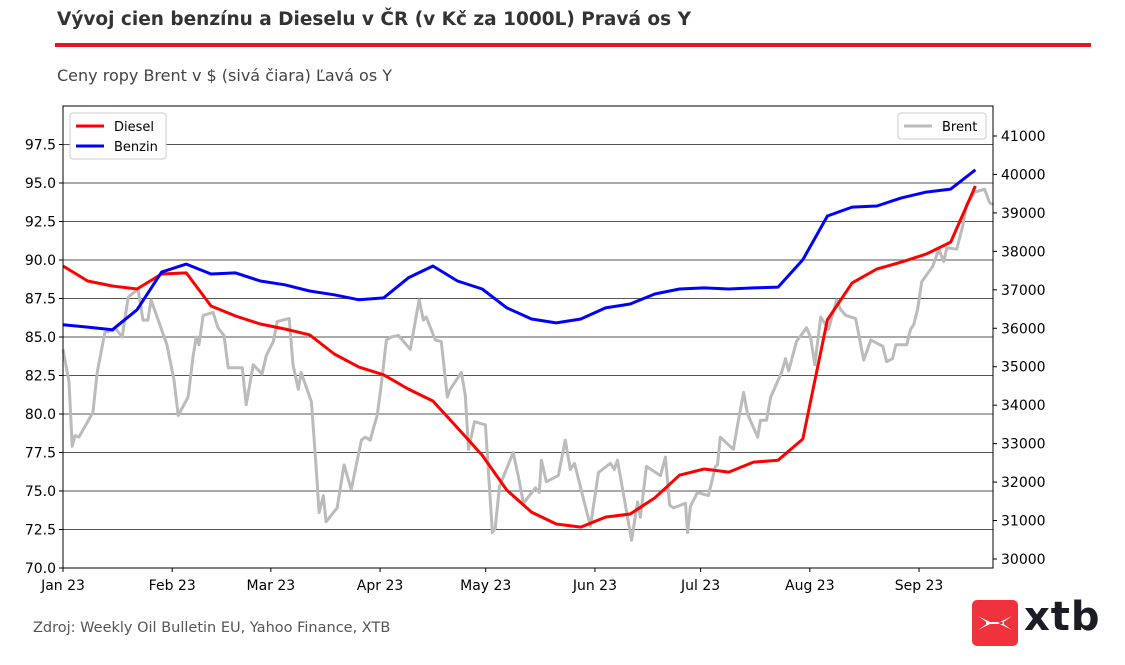  Describe the element at coordinates (40, 338) in the screenshot. I see `left-tick-label: 85.0` at that location.